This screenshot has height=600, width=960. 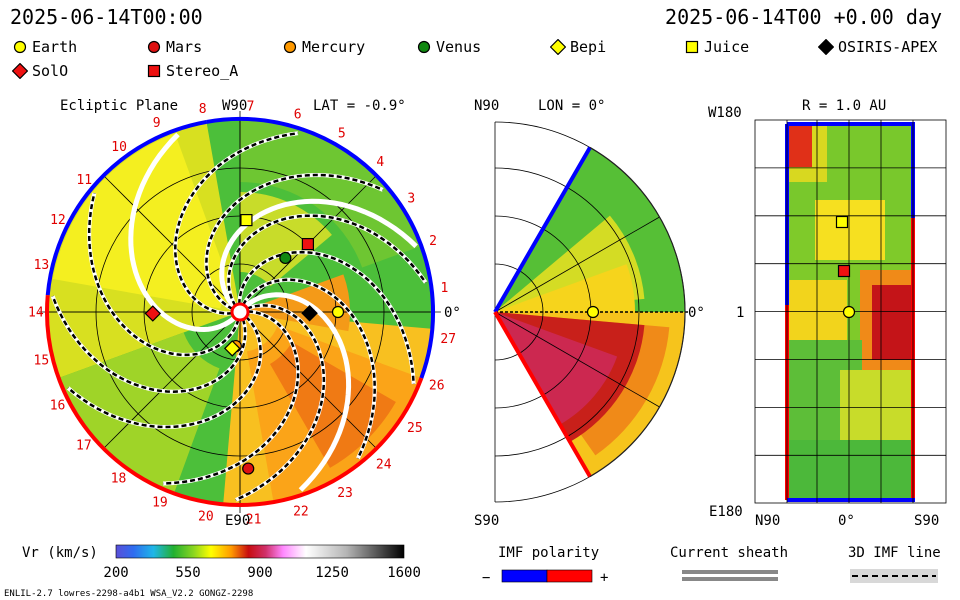 I want to click on meridional-panel, so click(x=591, y=312).